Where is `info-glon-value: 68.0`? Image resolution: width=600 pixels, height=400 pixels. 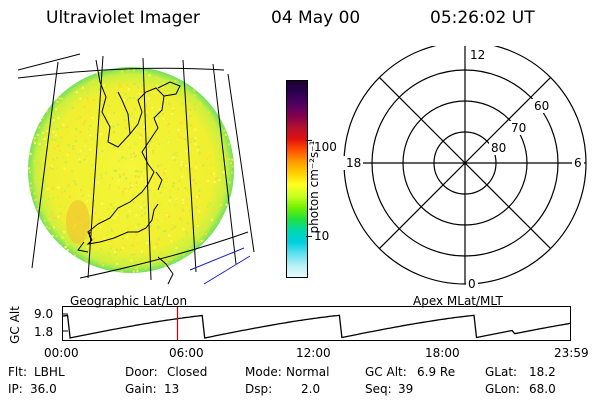
info-glon-value: 68.0 is located at coordinates (542, 389).